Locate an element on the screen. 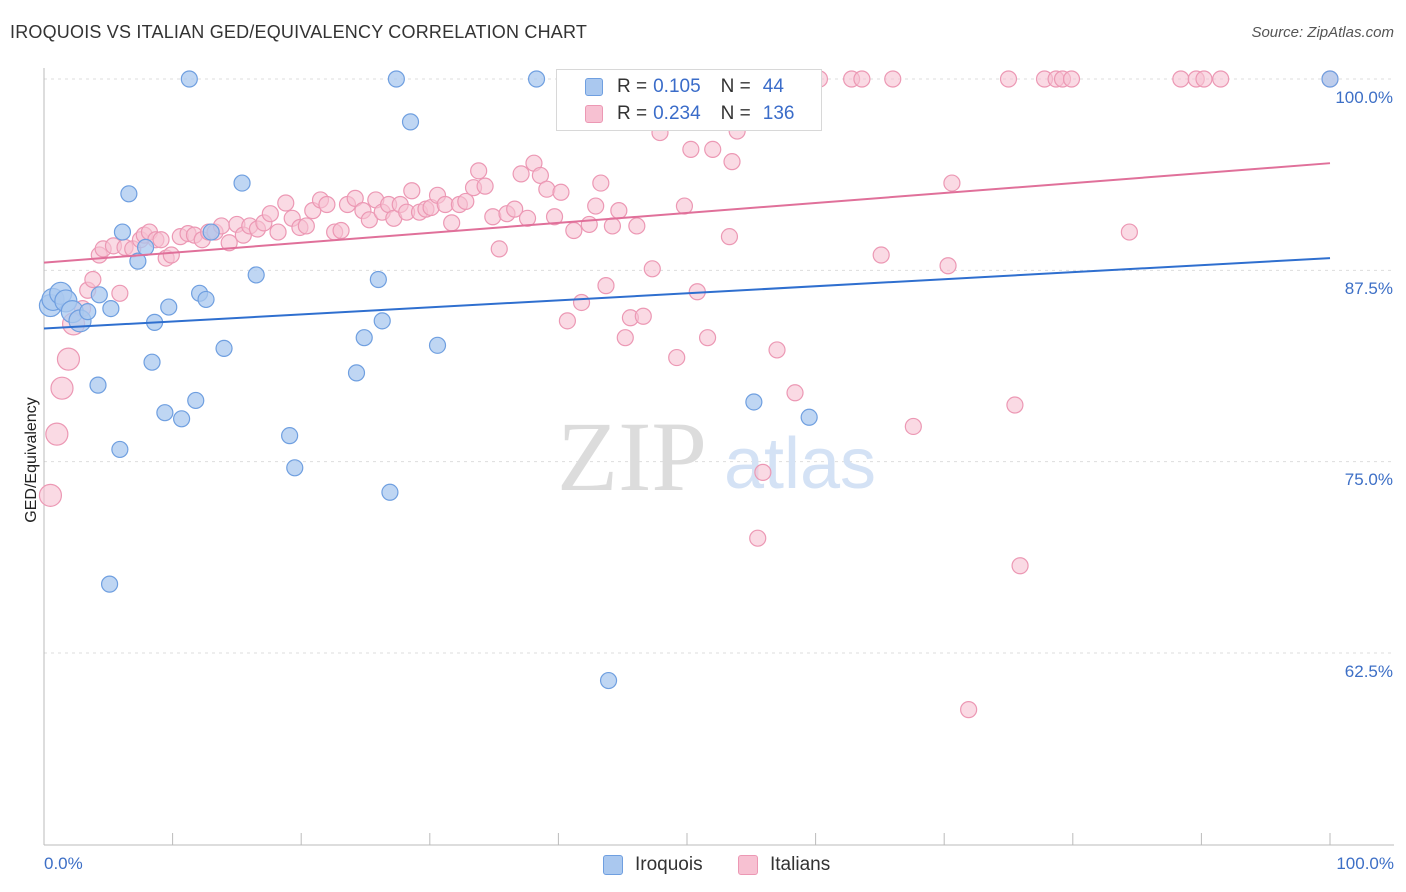  iroquois-n-value: 44 is located at coordinates (773, 86).